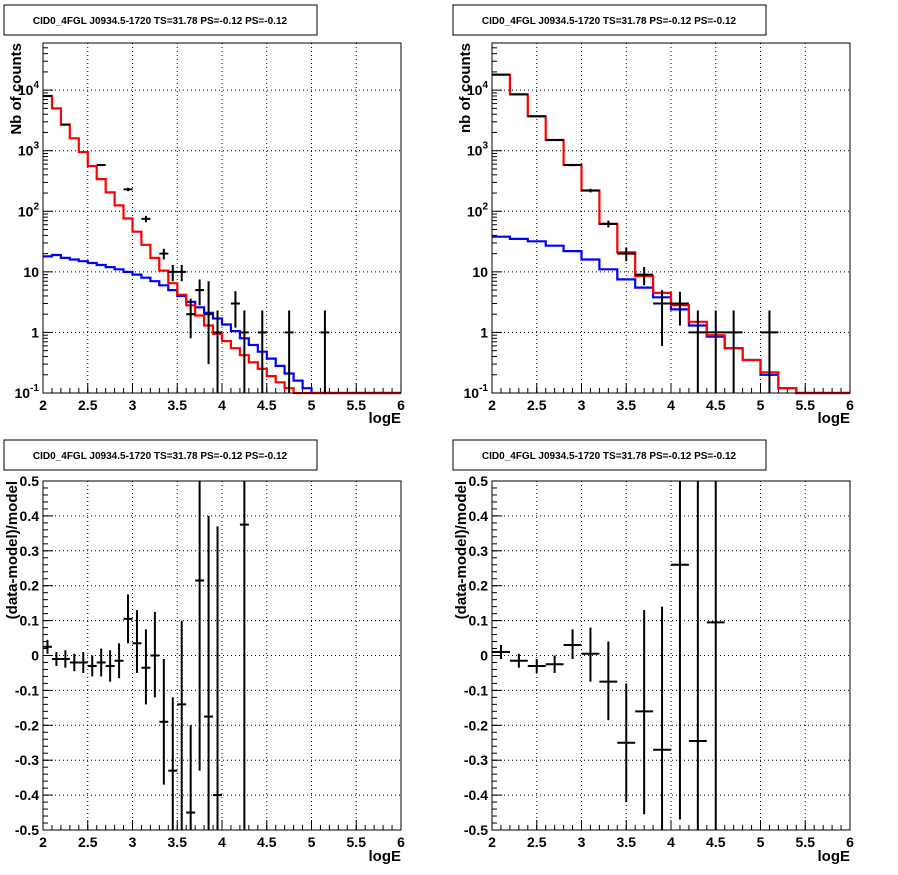  What do you see at coordinates (478, 89) in the screenshot?
I see `y-tick-label: 10⁴` at bounding box center [478, 89].